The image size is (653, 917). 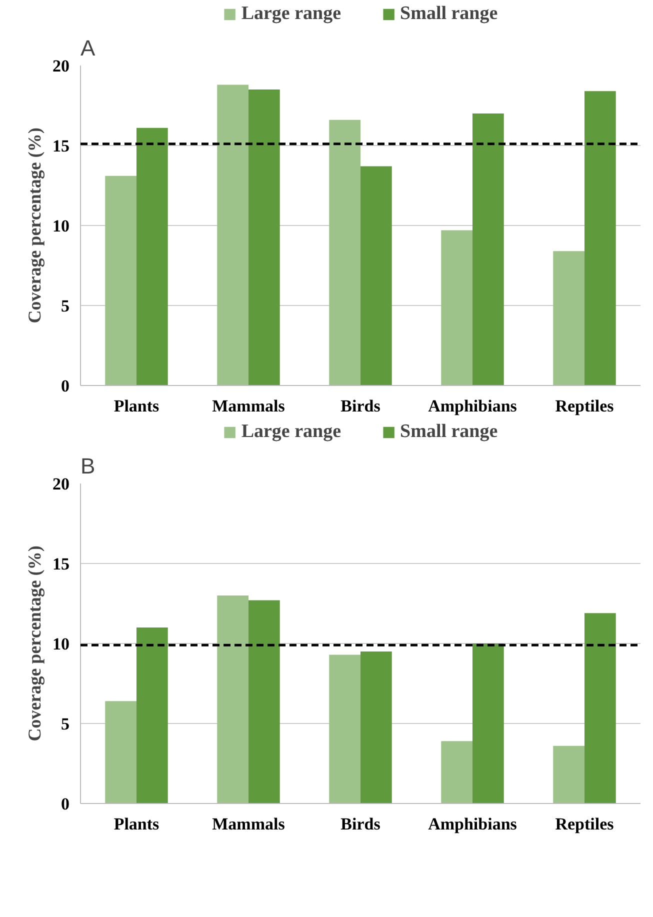 What do you see at coordinates (88, 466) in the screenshot?
I see `chart-title: B` at bounding box center [88, 466].